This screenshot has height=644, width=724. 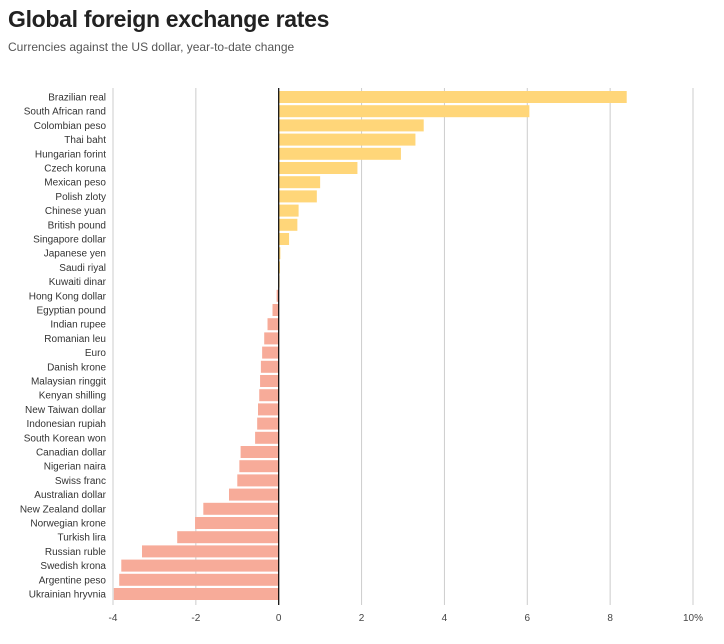 I want to click on x-tick-label: -4, so click(x=113, y=618).